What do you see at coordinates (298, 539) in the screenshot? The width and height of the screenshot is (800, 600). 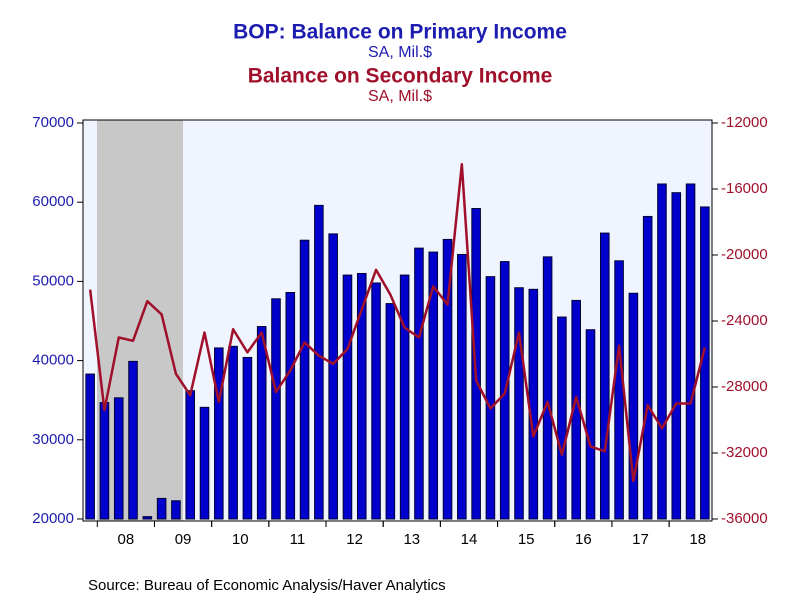 I see `x-tick-label: 11` at bounding box center [298, 539].